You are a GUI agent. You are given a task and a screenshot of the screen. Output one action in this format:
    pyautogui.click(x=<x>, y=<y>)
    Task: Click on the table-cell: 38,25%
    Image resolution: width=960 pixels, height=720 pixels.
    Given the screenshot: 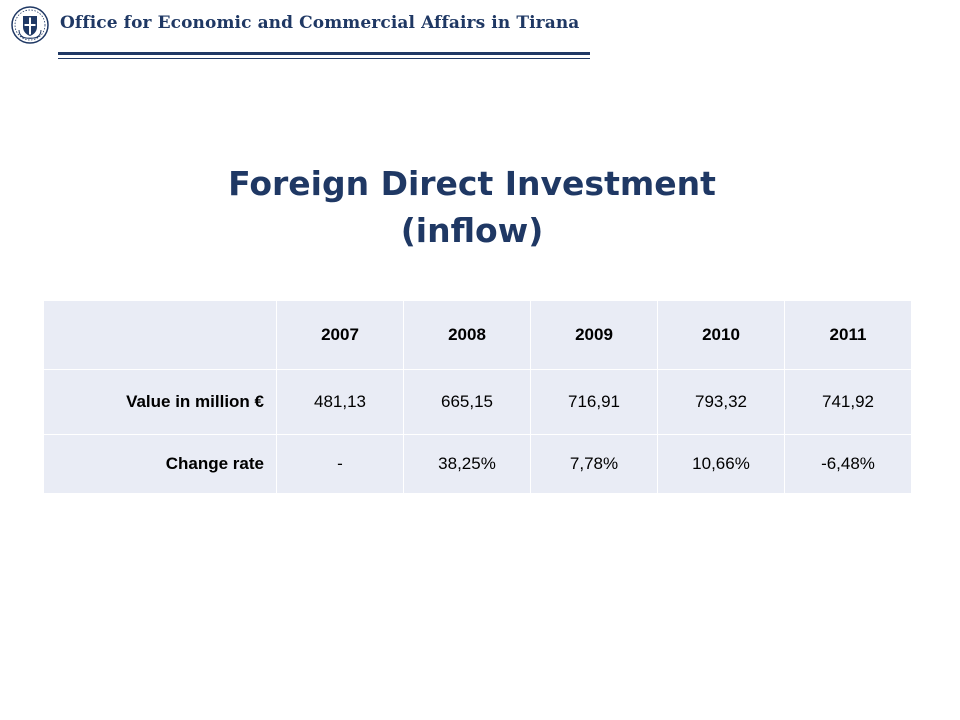 What is the action you would take?
    pyautogui.click(x=467, y=464)
    